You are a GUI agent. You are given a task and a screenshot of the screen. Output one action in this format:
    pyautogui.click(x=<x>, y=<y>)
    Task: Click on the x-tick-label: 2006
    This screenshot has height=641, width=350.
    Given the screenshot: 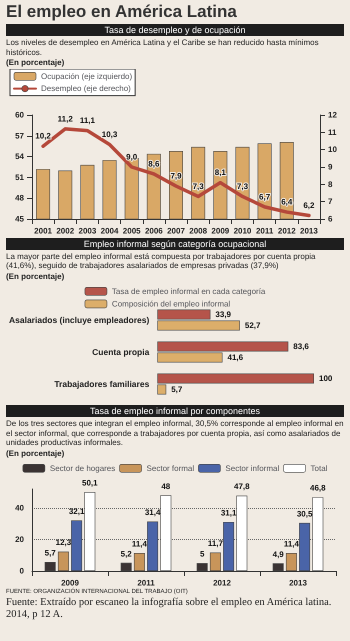 What is the action you would take?
    pyautogui.click(x=154, y=230)
    